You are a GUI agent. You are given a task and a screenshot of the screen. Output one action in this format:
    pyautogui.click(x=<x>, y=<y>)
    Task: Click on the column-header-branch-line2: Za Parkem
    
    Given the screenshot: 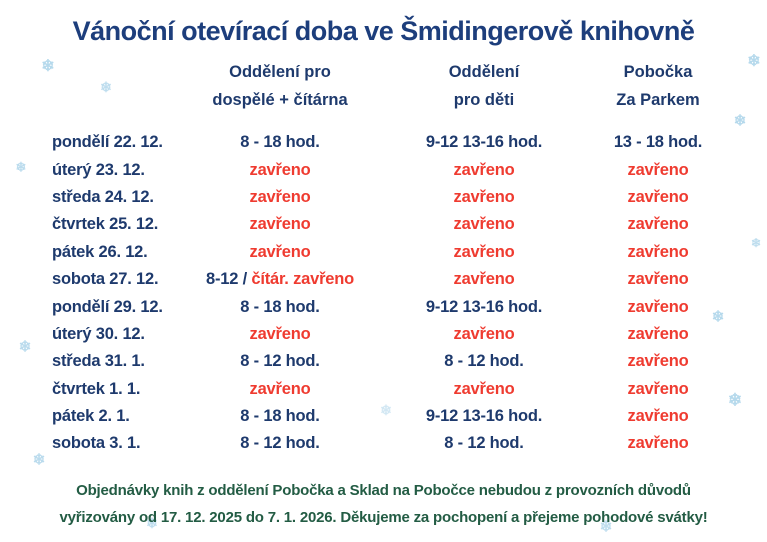 What is the action you would take?
    pyautogui.click(x=658, y=100)
    